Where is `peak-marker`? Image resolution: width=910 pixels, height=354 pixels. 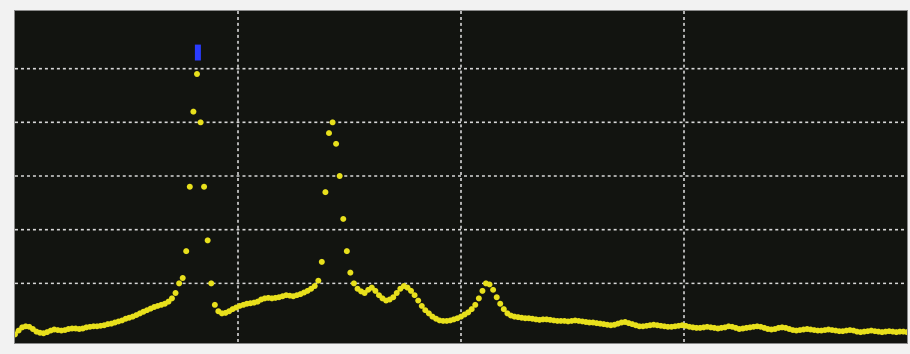
peak-marker is located at coordinates (197, 52).